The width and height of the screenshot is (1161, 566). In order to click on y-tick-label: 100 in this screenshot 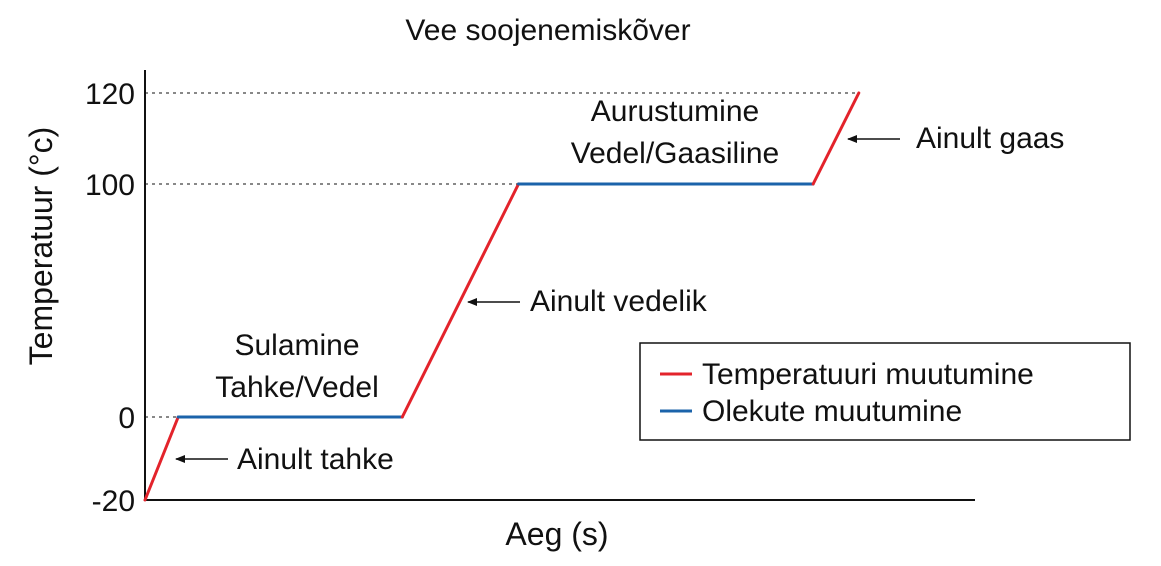, I will do `click(110, 185)`.